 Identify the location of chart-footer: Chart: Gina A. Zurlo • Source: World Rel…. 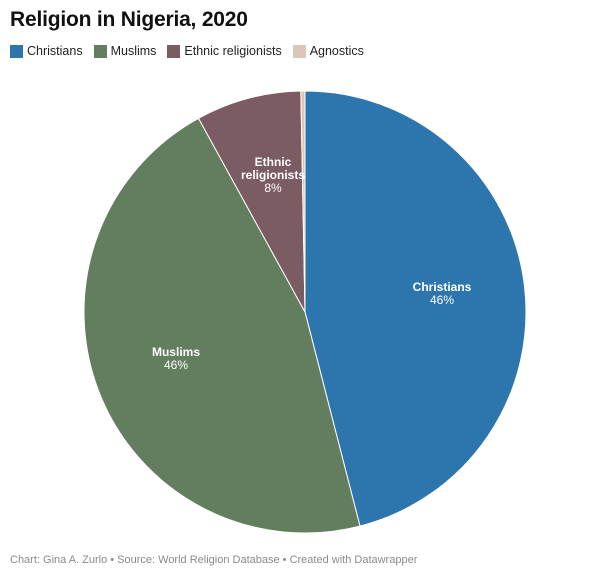
(214, 560).